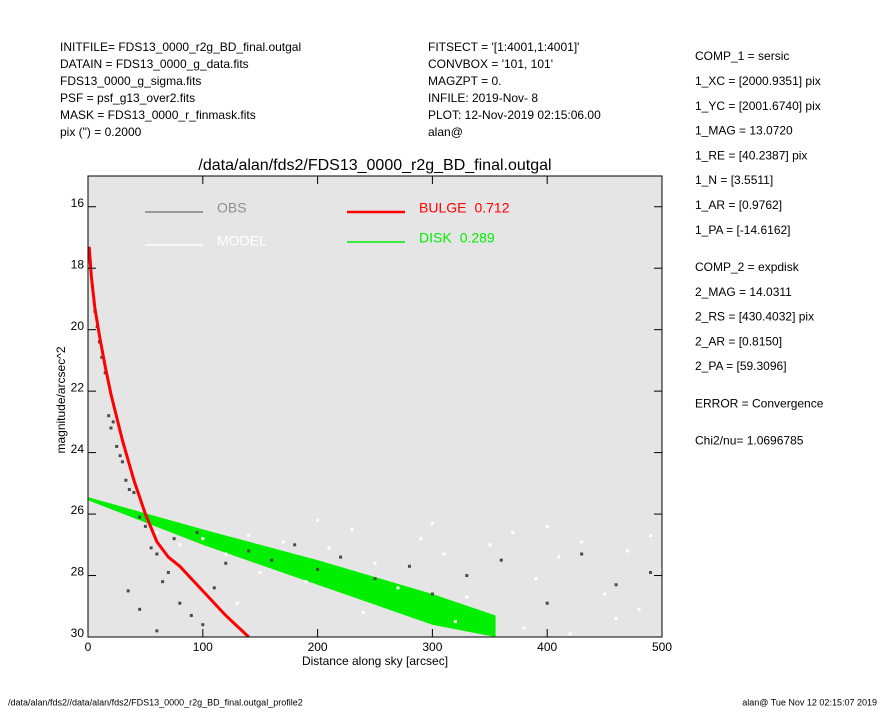 The width and height of the screenshot is (885, 713). What do you see at coordinates (101, 132) in the screenshot?
I see `info-line: pix (") = 0.2000` at bounding box center [101, 132].